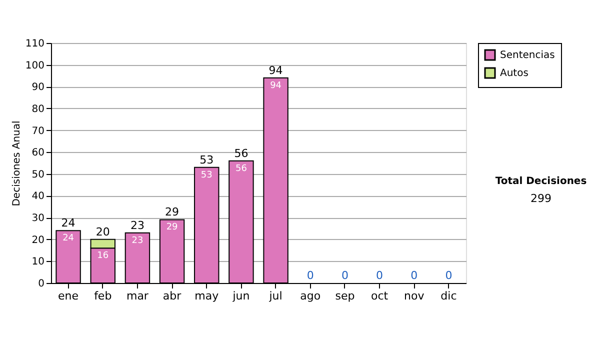  What do you see at coordinates (103, 231) in the screenshot?
I see `total-label: 20` at bounding box center [103, 231].